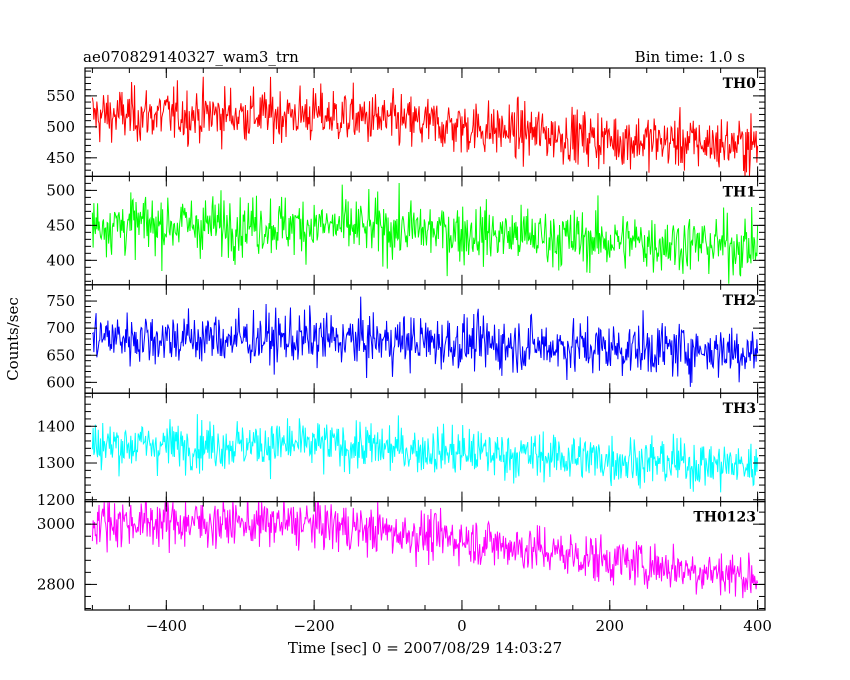 The height and width of the screenshot is (680, 850). Describe the element at coordinates (425, 550) in the screenshot. I see `series-line-th0123` at that location.